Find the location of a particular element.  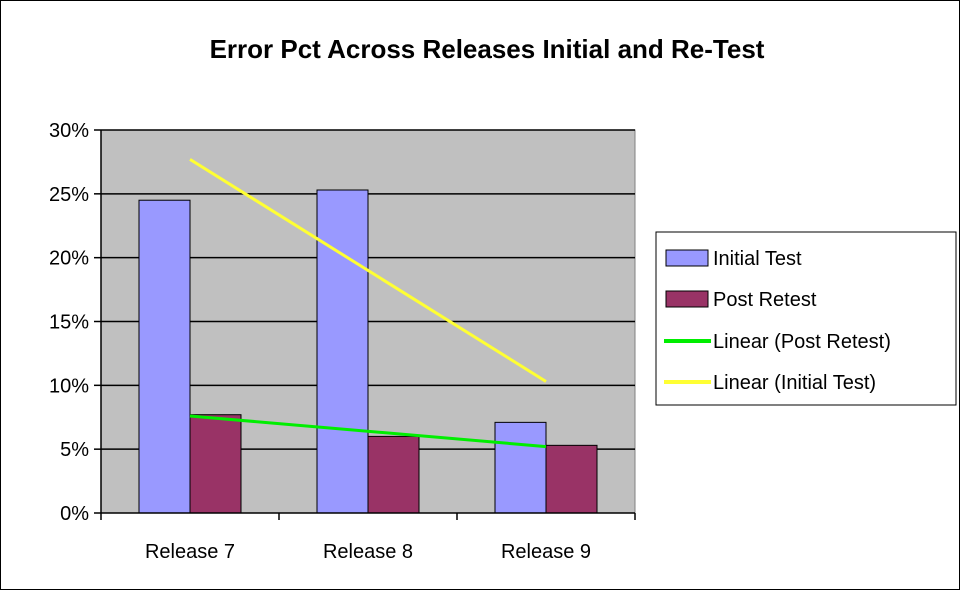

y-tick-label: 5% is located at coordinates (74, 450).